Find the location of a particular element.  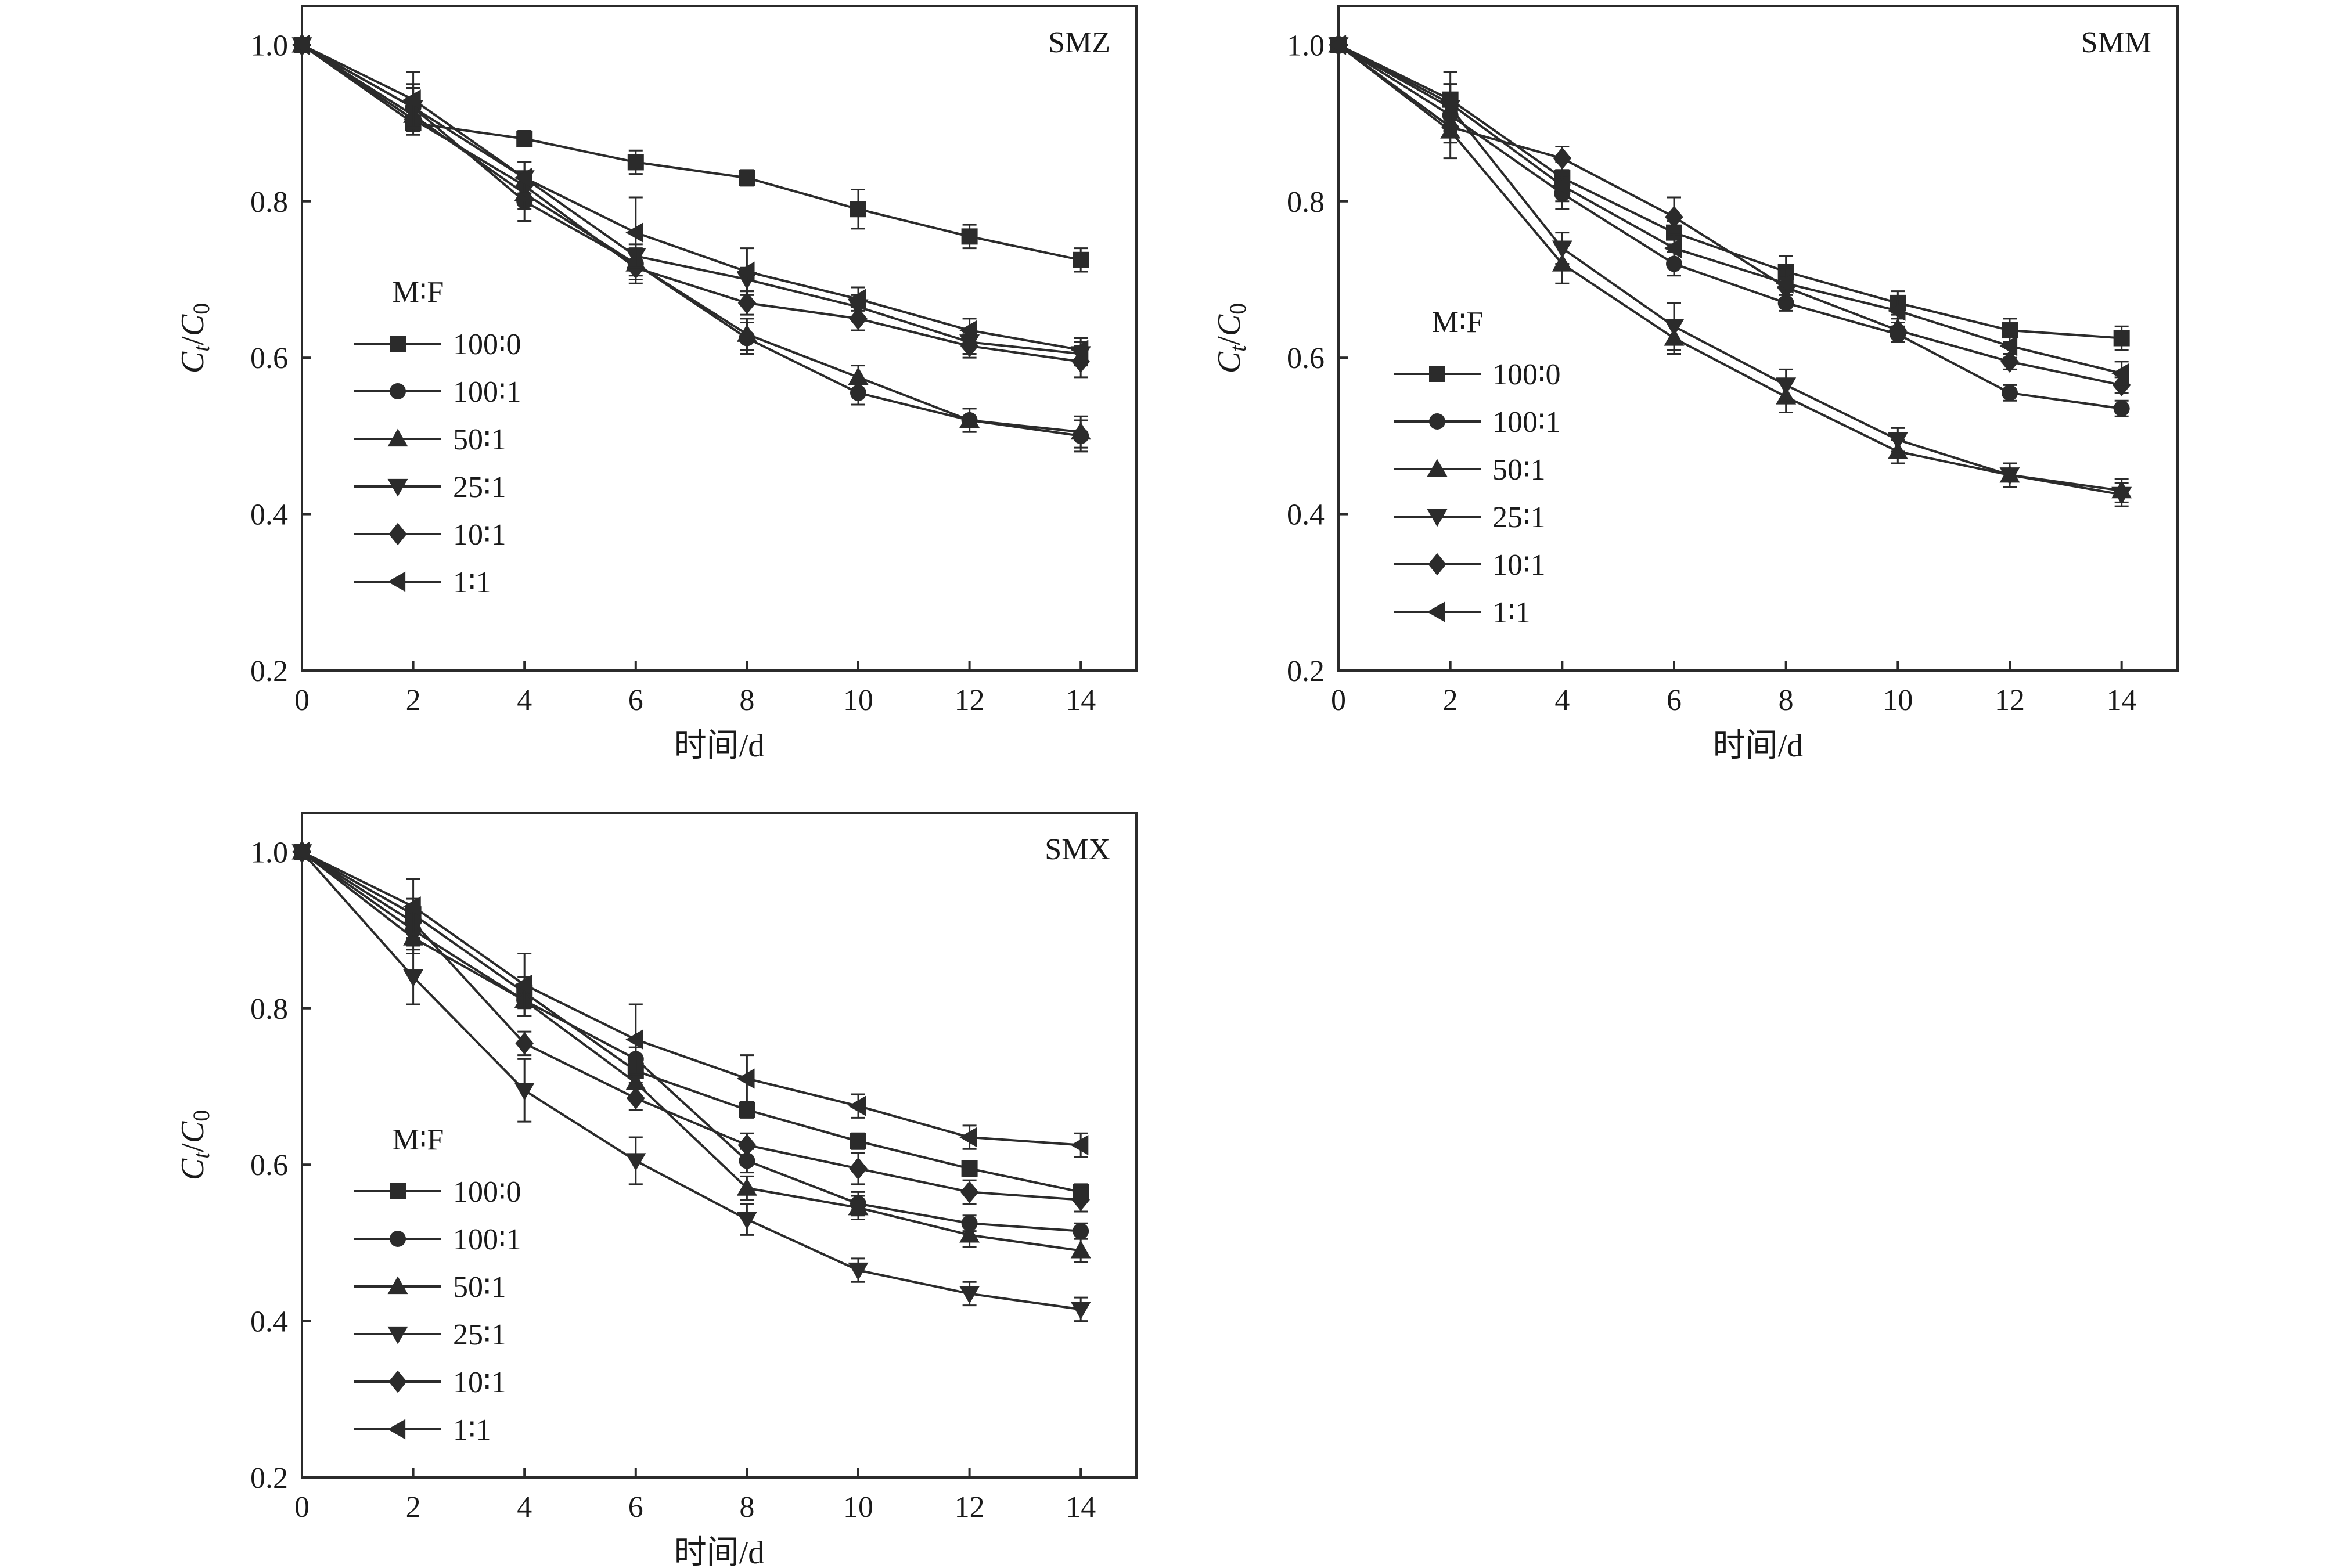

legend-label: 10∶1 is located at coordinates (1519, 565).